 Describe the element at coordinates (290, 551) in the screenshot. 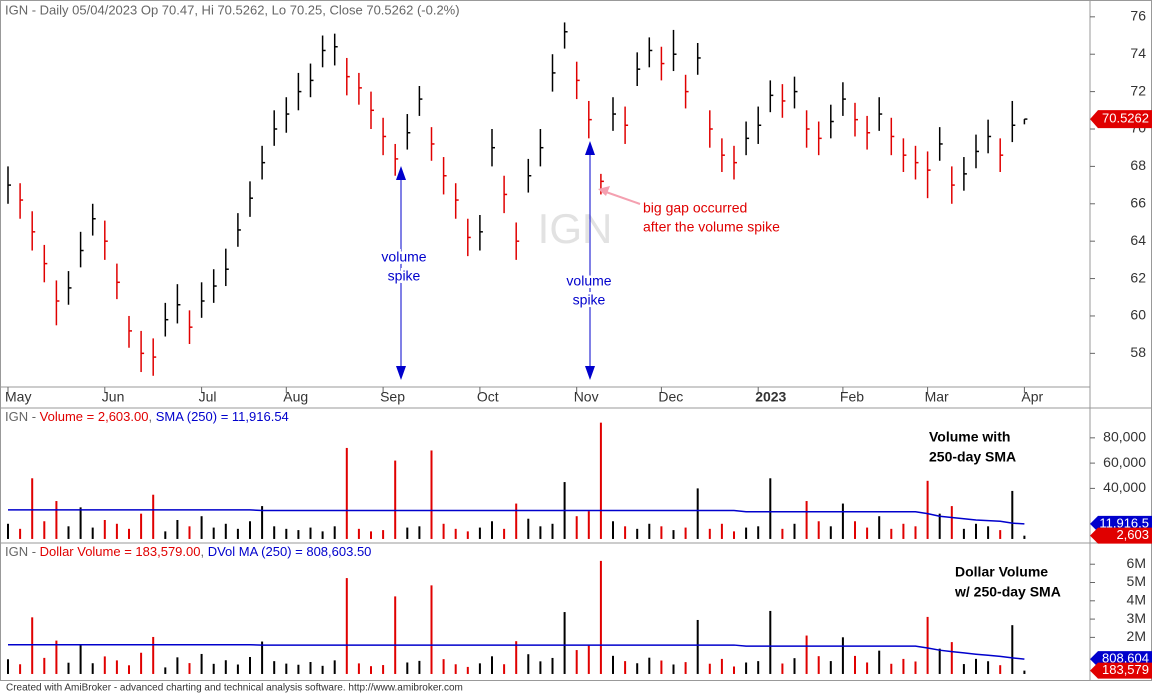

I see `header-part: DVol MA (250) = 808,603.50` at that location.